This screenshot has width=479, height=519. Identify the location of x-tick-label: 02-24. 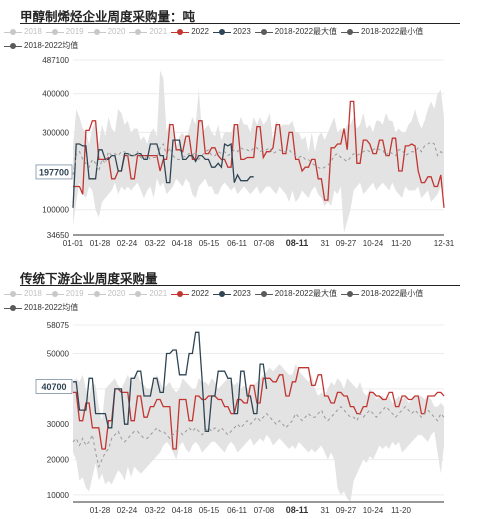
(127, 510).